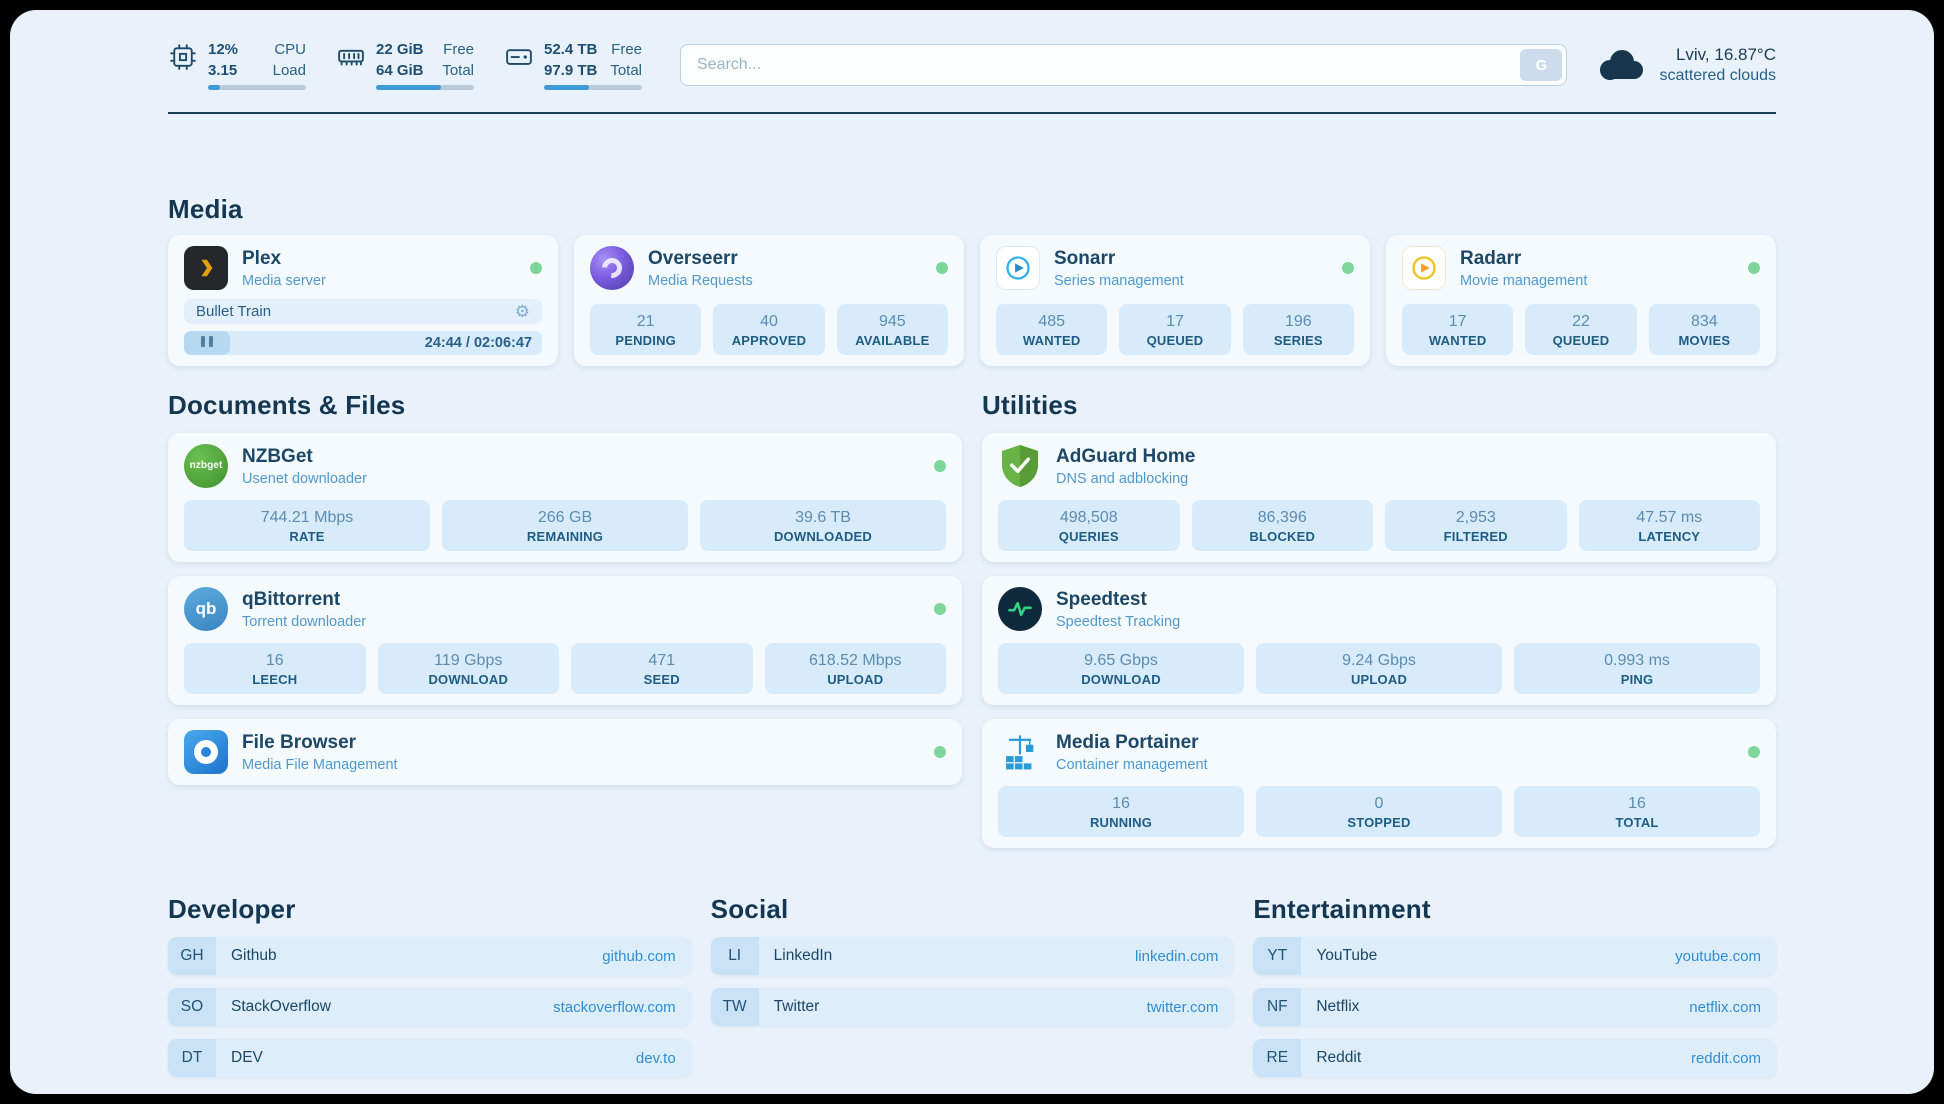 The height and width of the screenshot is (1104, 1944). What do you see at coordinates (307, 525) in the screenshot?
I see `stat-rate: 744.21 Mbps RATE` at bounding box center [307, 525].